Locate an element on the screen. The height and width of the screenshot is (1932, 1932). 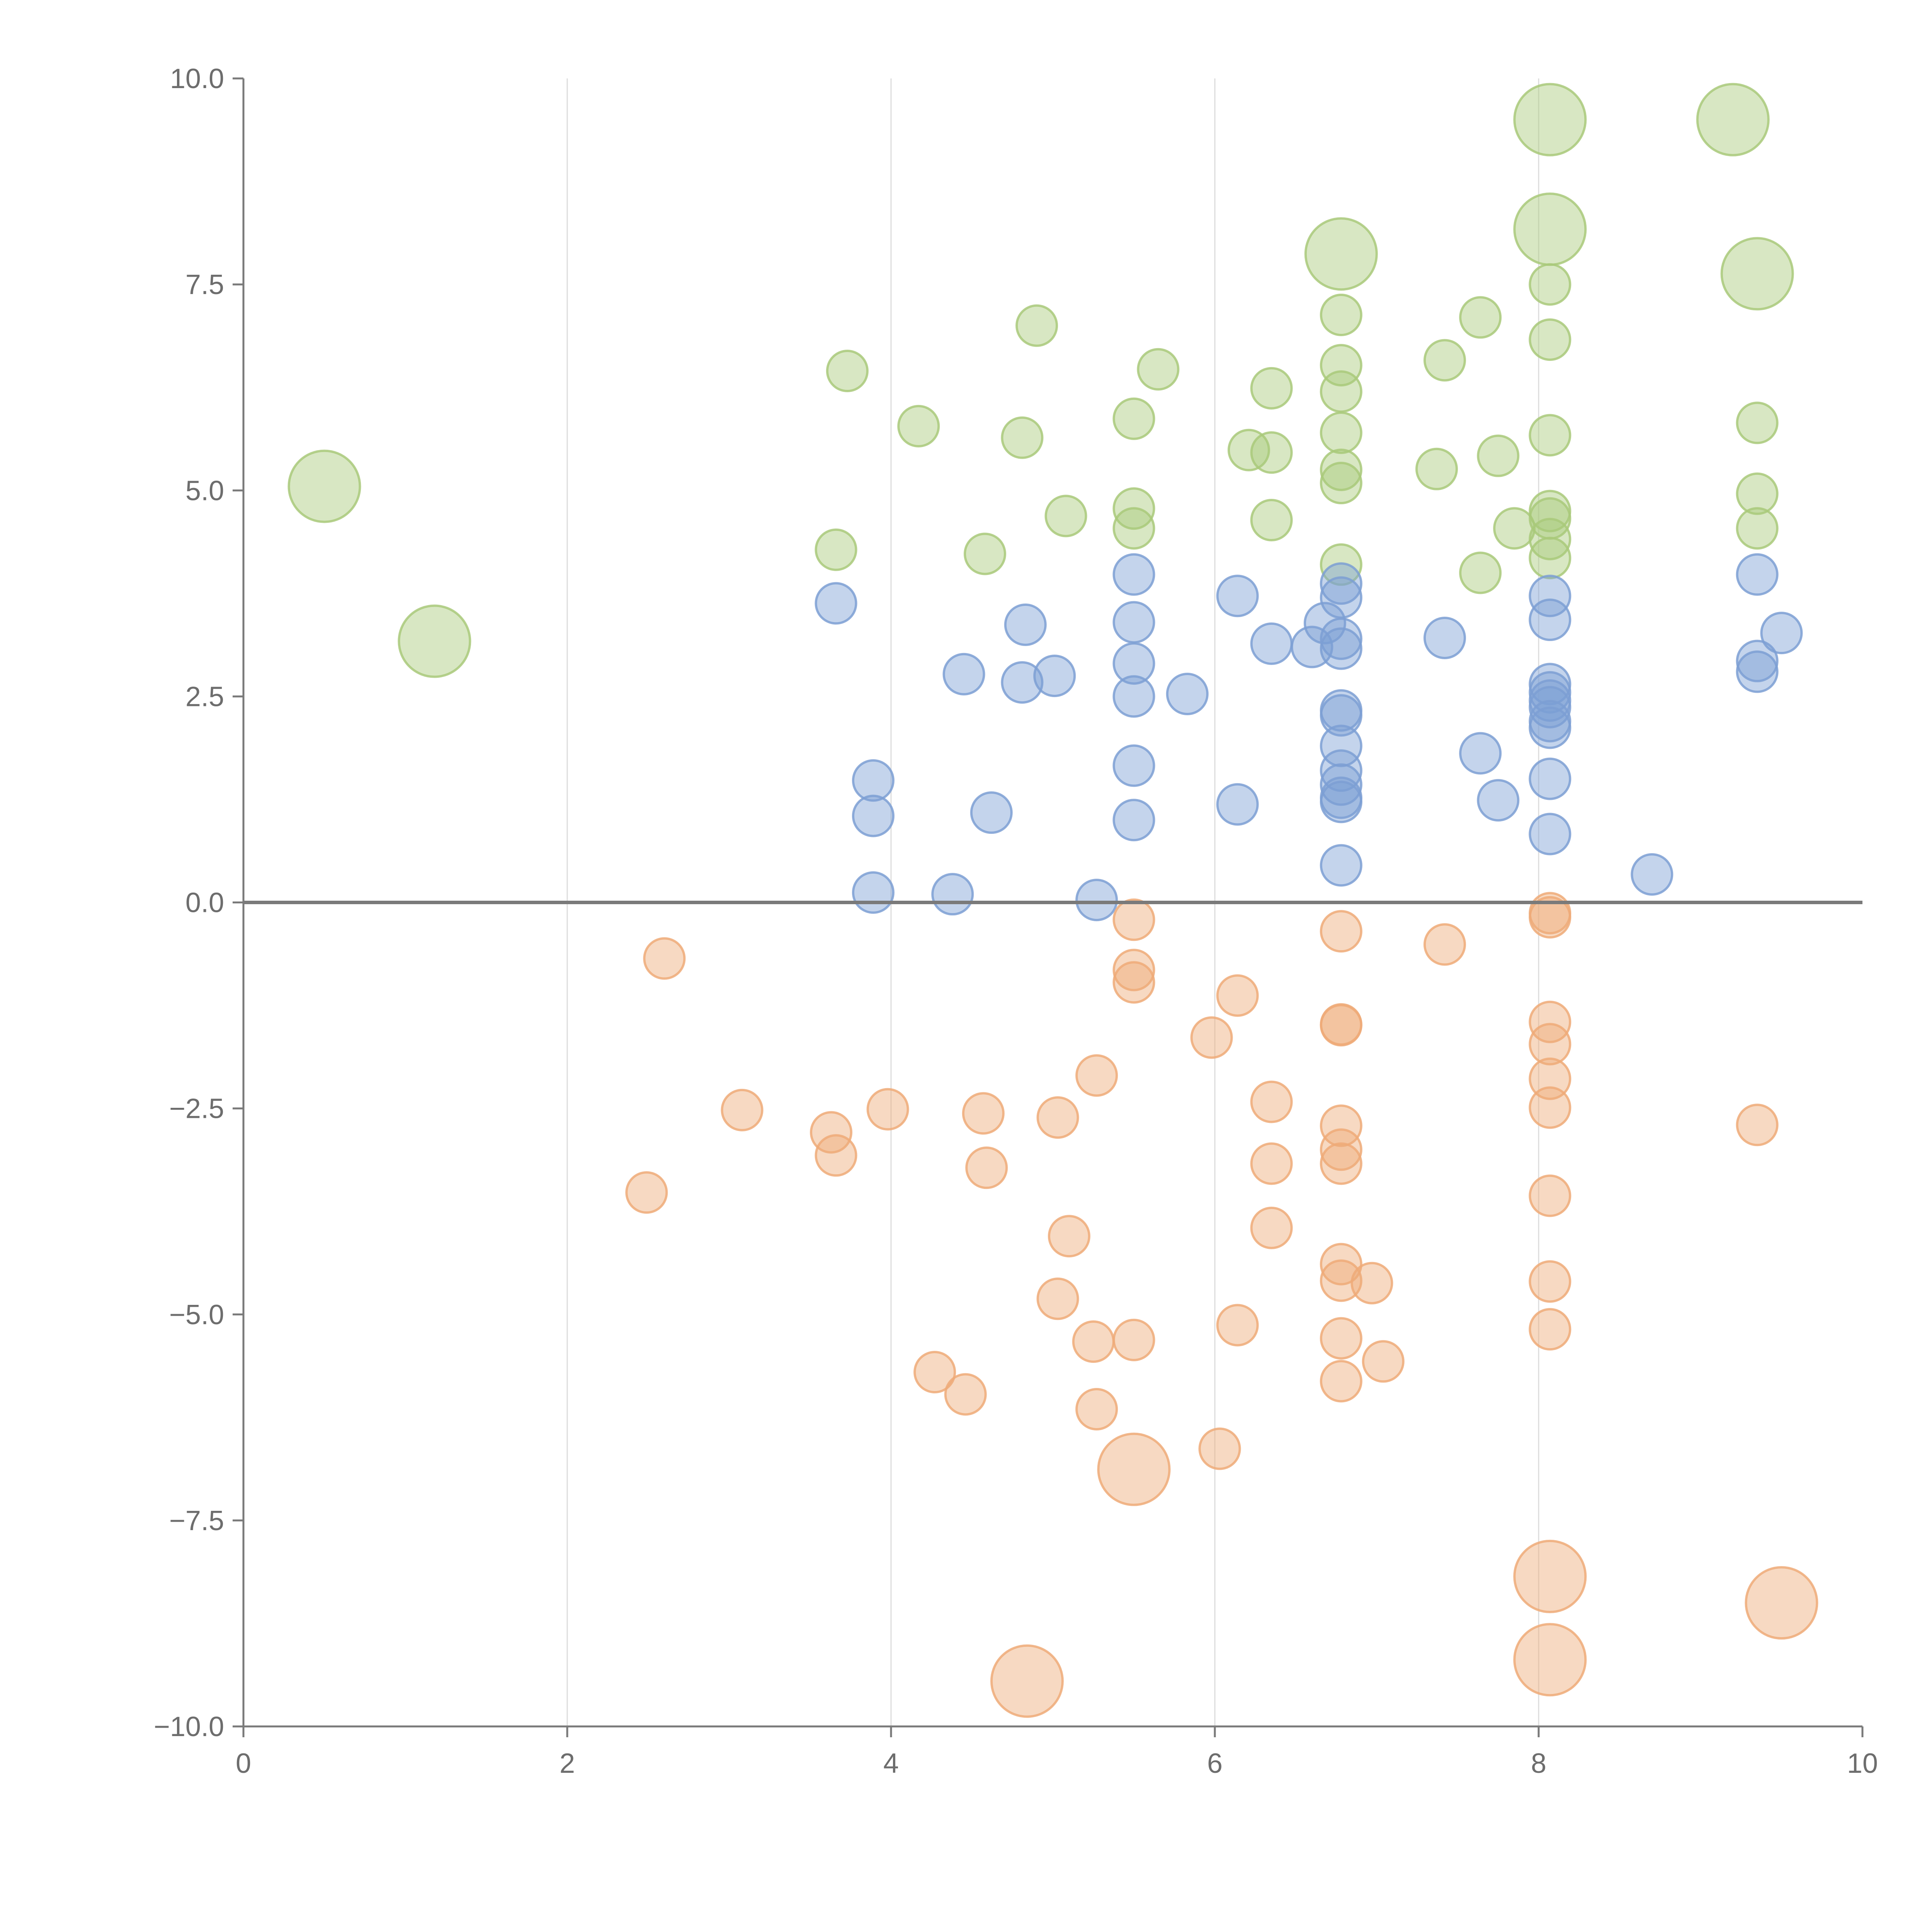
x-tick-label: 2 is located at coordinates (567, 1764).